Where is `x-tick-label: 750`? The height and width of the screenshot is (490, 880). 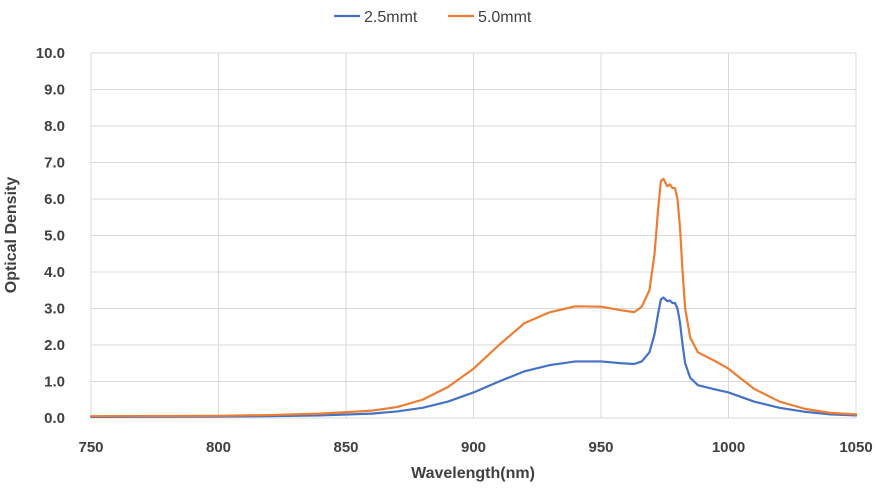 x-tick-label: 750 is located at coordinates (90, 447).